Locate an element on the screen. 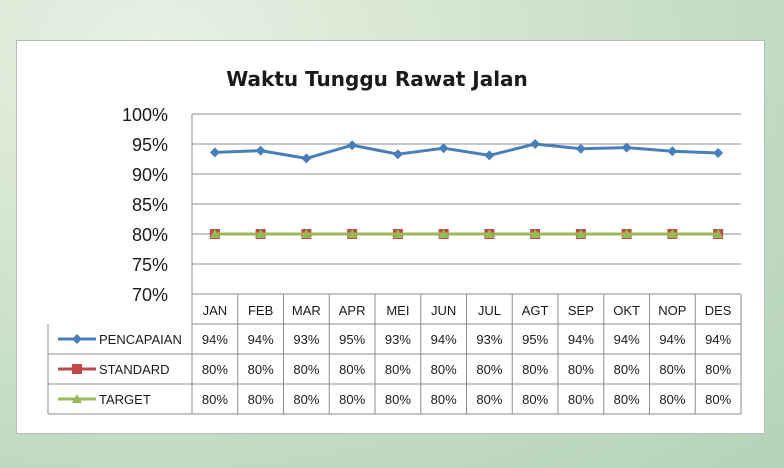 The height and width of the screenshot is (468, 784). legend-label-target: TARGET is located at coordinates (125, 399).